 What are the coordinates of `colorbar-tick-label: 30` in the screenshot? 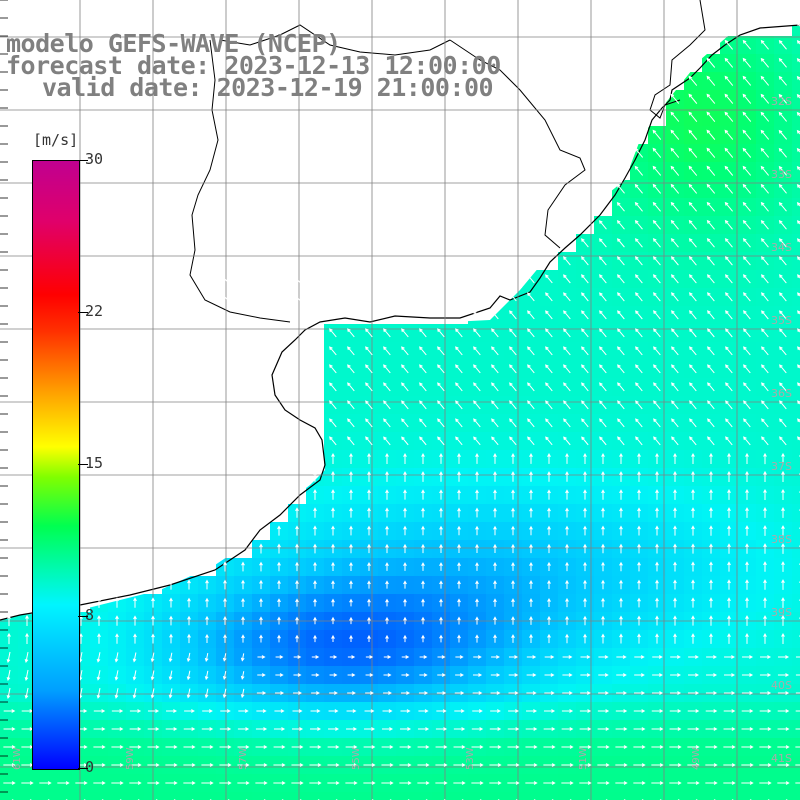 It's located at (94, 159).